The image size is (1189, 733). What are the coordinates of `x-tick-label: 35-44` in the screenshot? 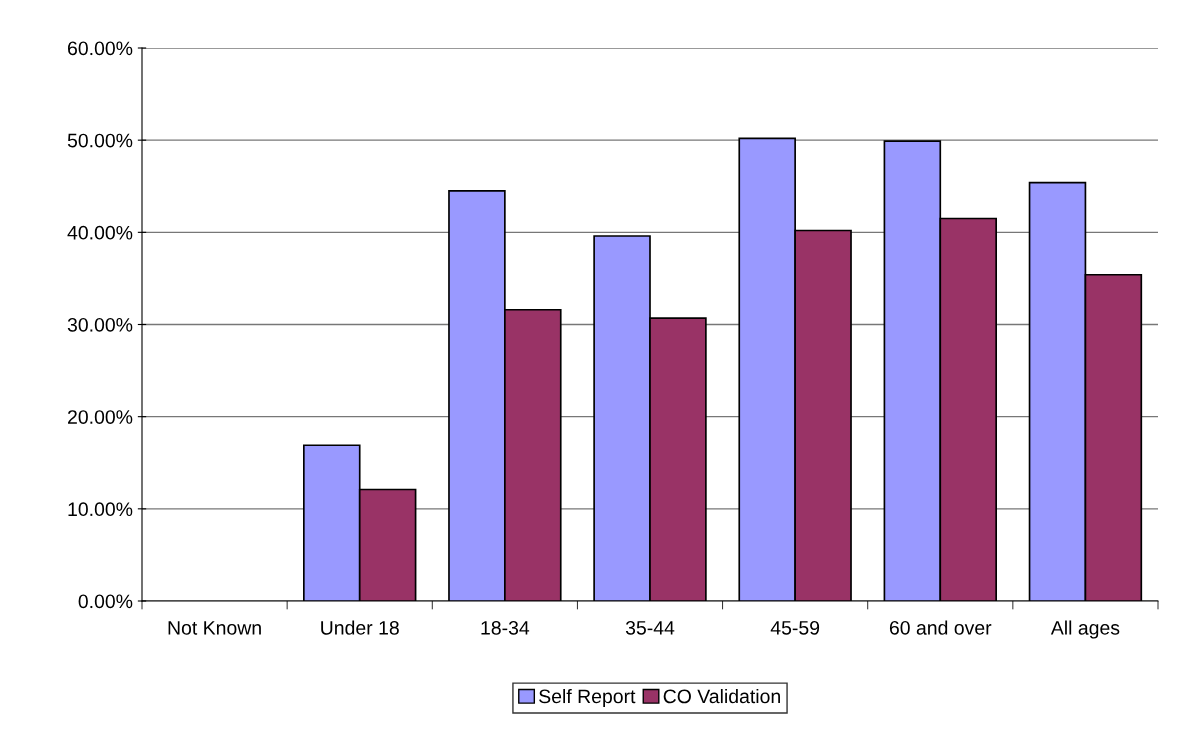 It's located at (650, 627).